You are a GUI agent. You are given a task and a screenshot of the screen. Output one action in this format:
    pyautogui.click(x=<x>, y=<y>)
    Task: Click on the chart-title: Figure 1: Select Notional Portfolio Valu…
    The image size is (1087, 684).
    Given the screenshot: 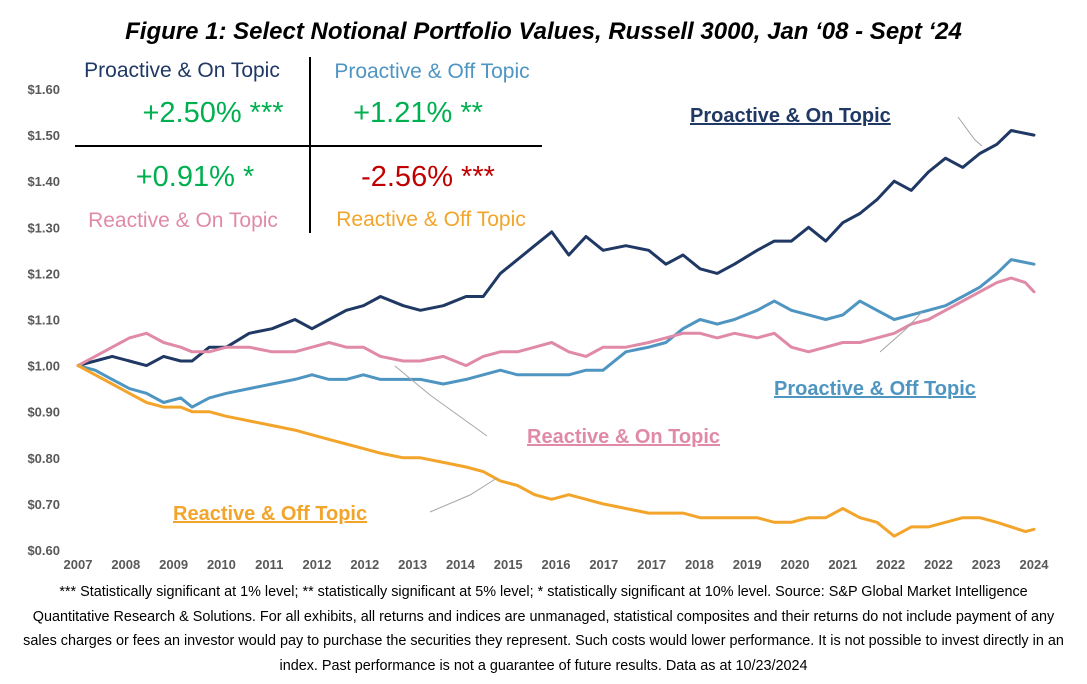 What is the action you would take?
    pyautogui.click(x=543, y=31)
    